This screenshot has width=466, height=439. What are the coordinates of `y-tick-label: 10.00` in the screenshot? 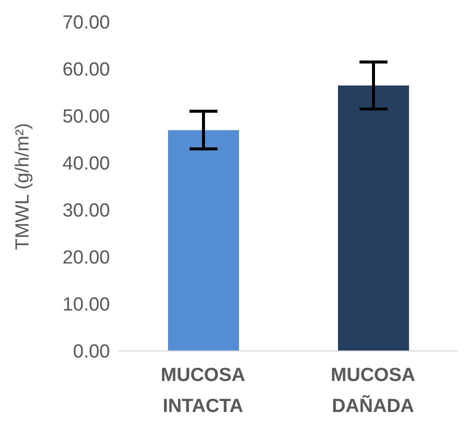 It's located at (86, 305).